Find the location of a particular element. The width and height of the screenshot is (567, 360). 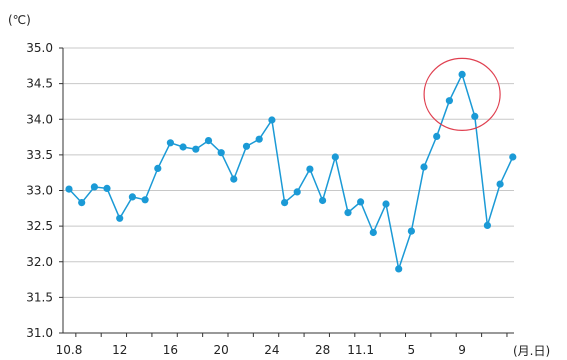

y-tick-label: 33.5 is located at coordinates (39, 155).